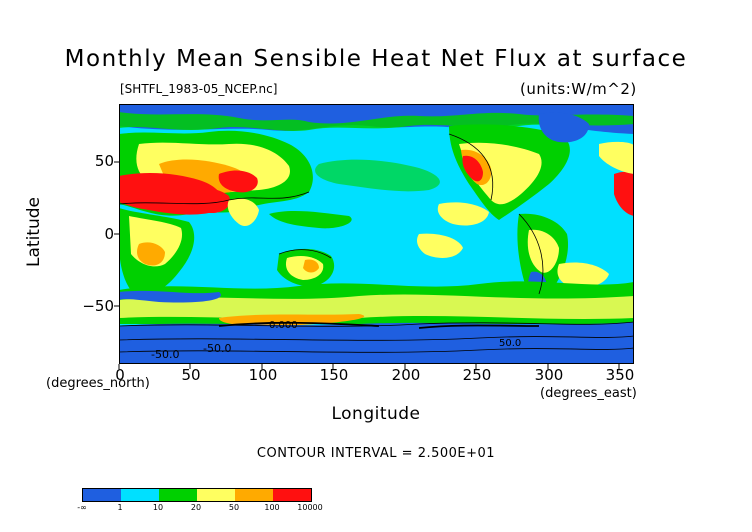 This screenshot has width=752, height=532. What do you see at coordinates (311, 266) in the screenshot?
I see `australia-orange` at bounding box center [311, 266].